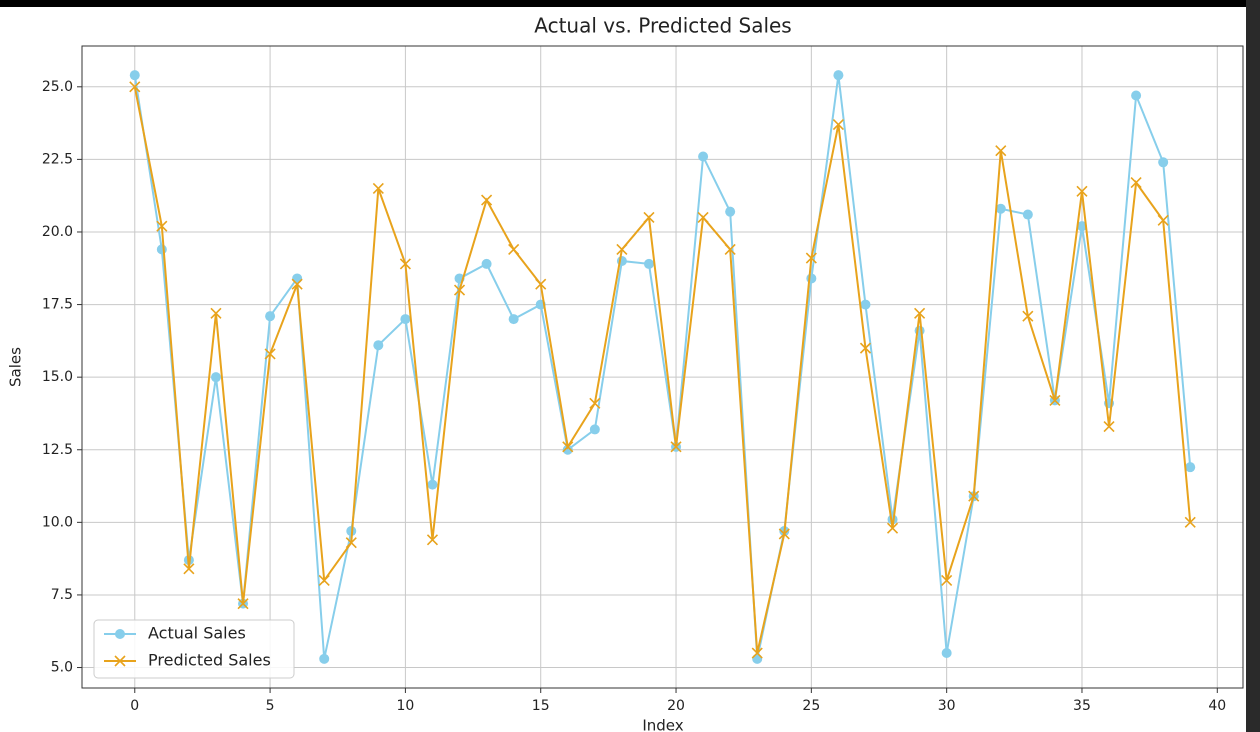 The width and height of the screenshot is (1260, 732). What do you see at coordinates (57, 450) in the screenshot?
I see `y-tick-label: 12.5` at bounding box center [57, 450].